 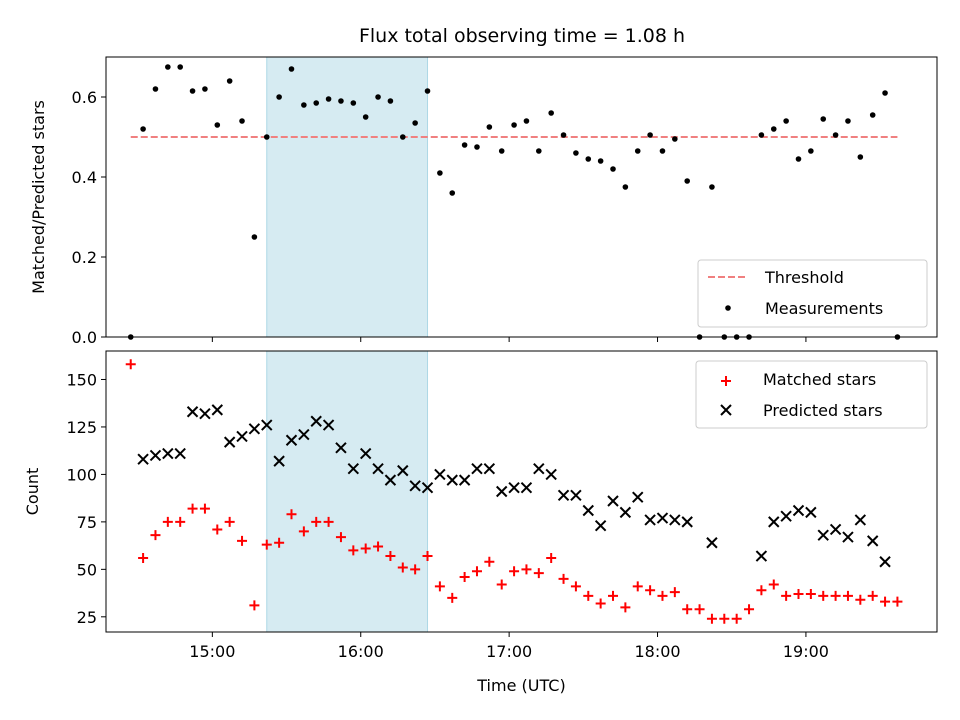 I want to click on legend-predicted-swatch, so click(x=726, y=410).